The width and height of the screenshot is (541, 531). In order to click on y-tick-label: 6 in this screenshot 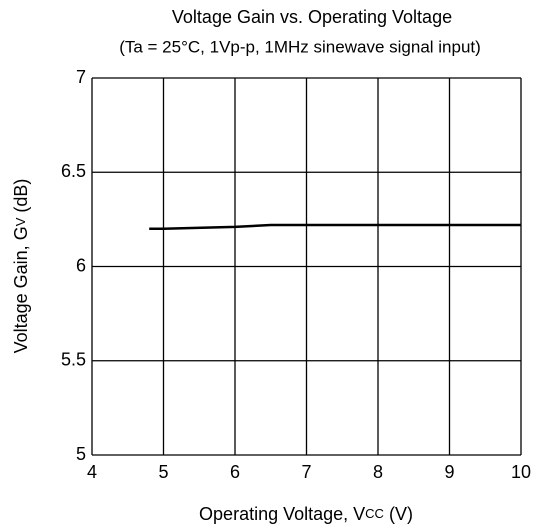, I will do `click(81, 265)`.